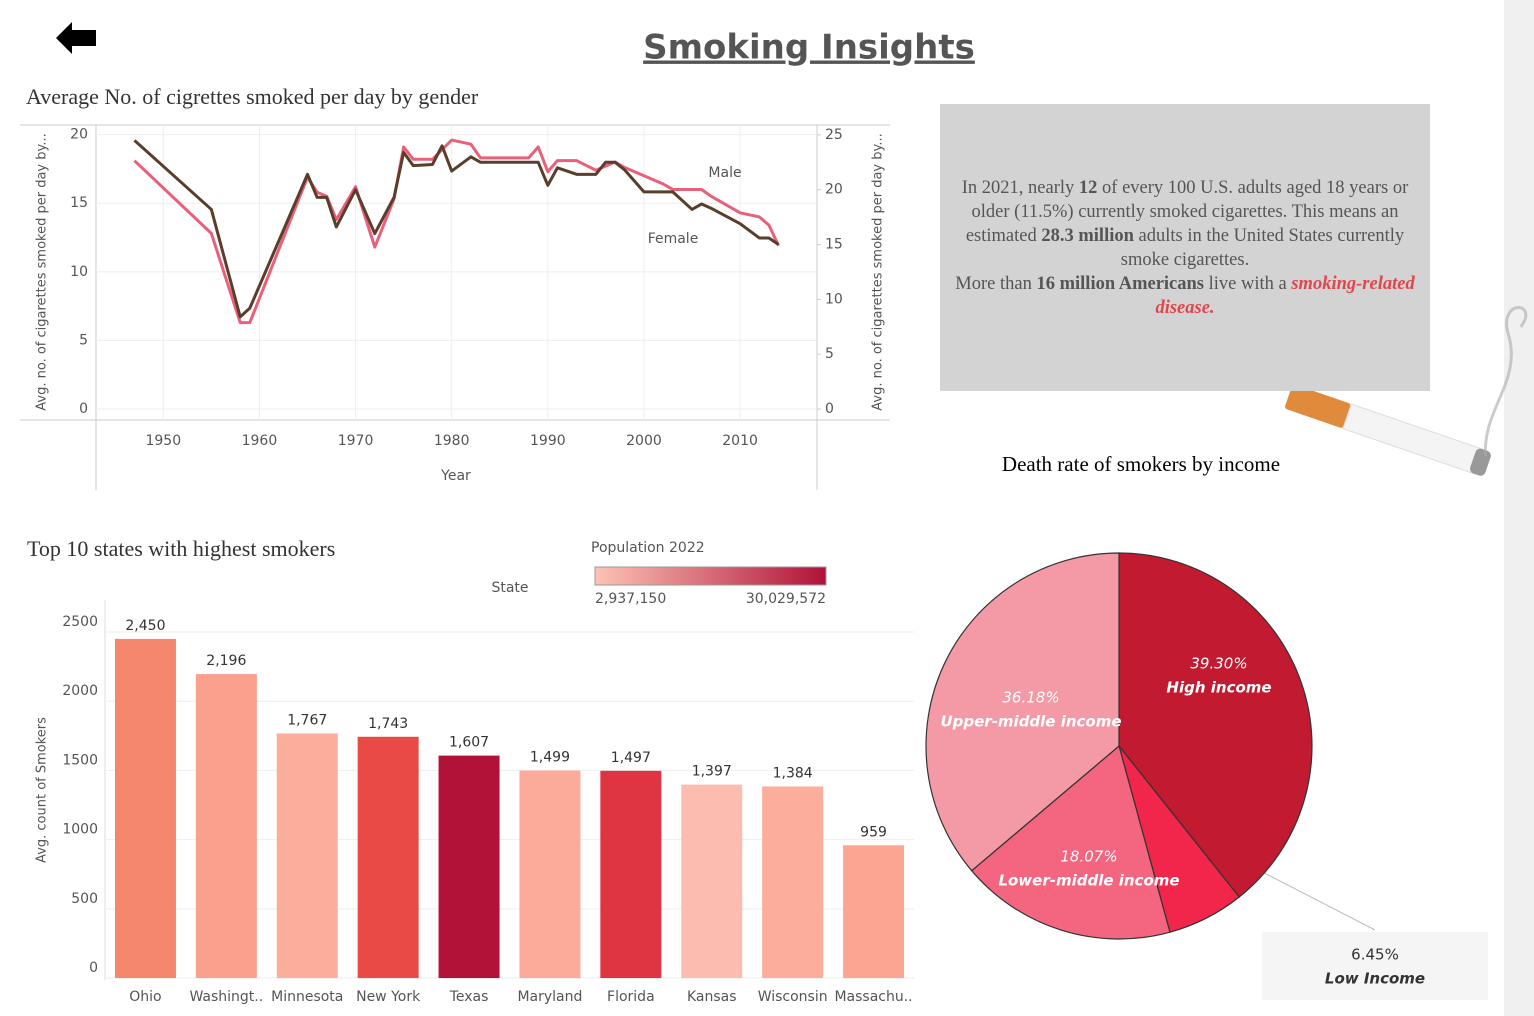 The width and height of the screenshot is (1534, 1016). Describe the element at coordinates (710, 576) in the screenshot. I see `color-ramp` at that location.